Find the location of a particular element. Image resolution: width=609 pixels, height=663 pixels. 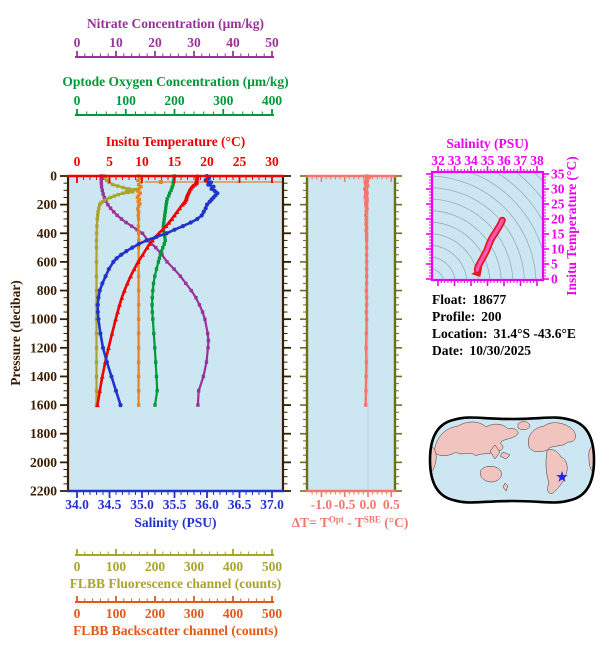

pressure-tick-label: 0 is located at coordinates (53, 176).